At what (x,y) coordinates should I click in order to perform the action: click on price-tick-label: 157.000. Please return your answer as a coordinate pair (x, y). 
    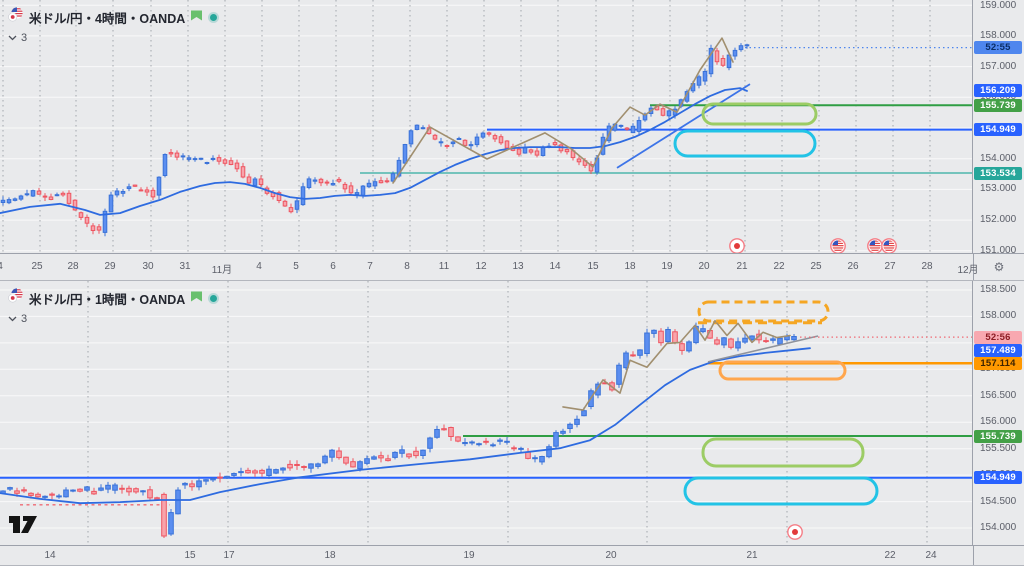
    Looking at the image, I should click on (998, 66).